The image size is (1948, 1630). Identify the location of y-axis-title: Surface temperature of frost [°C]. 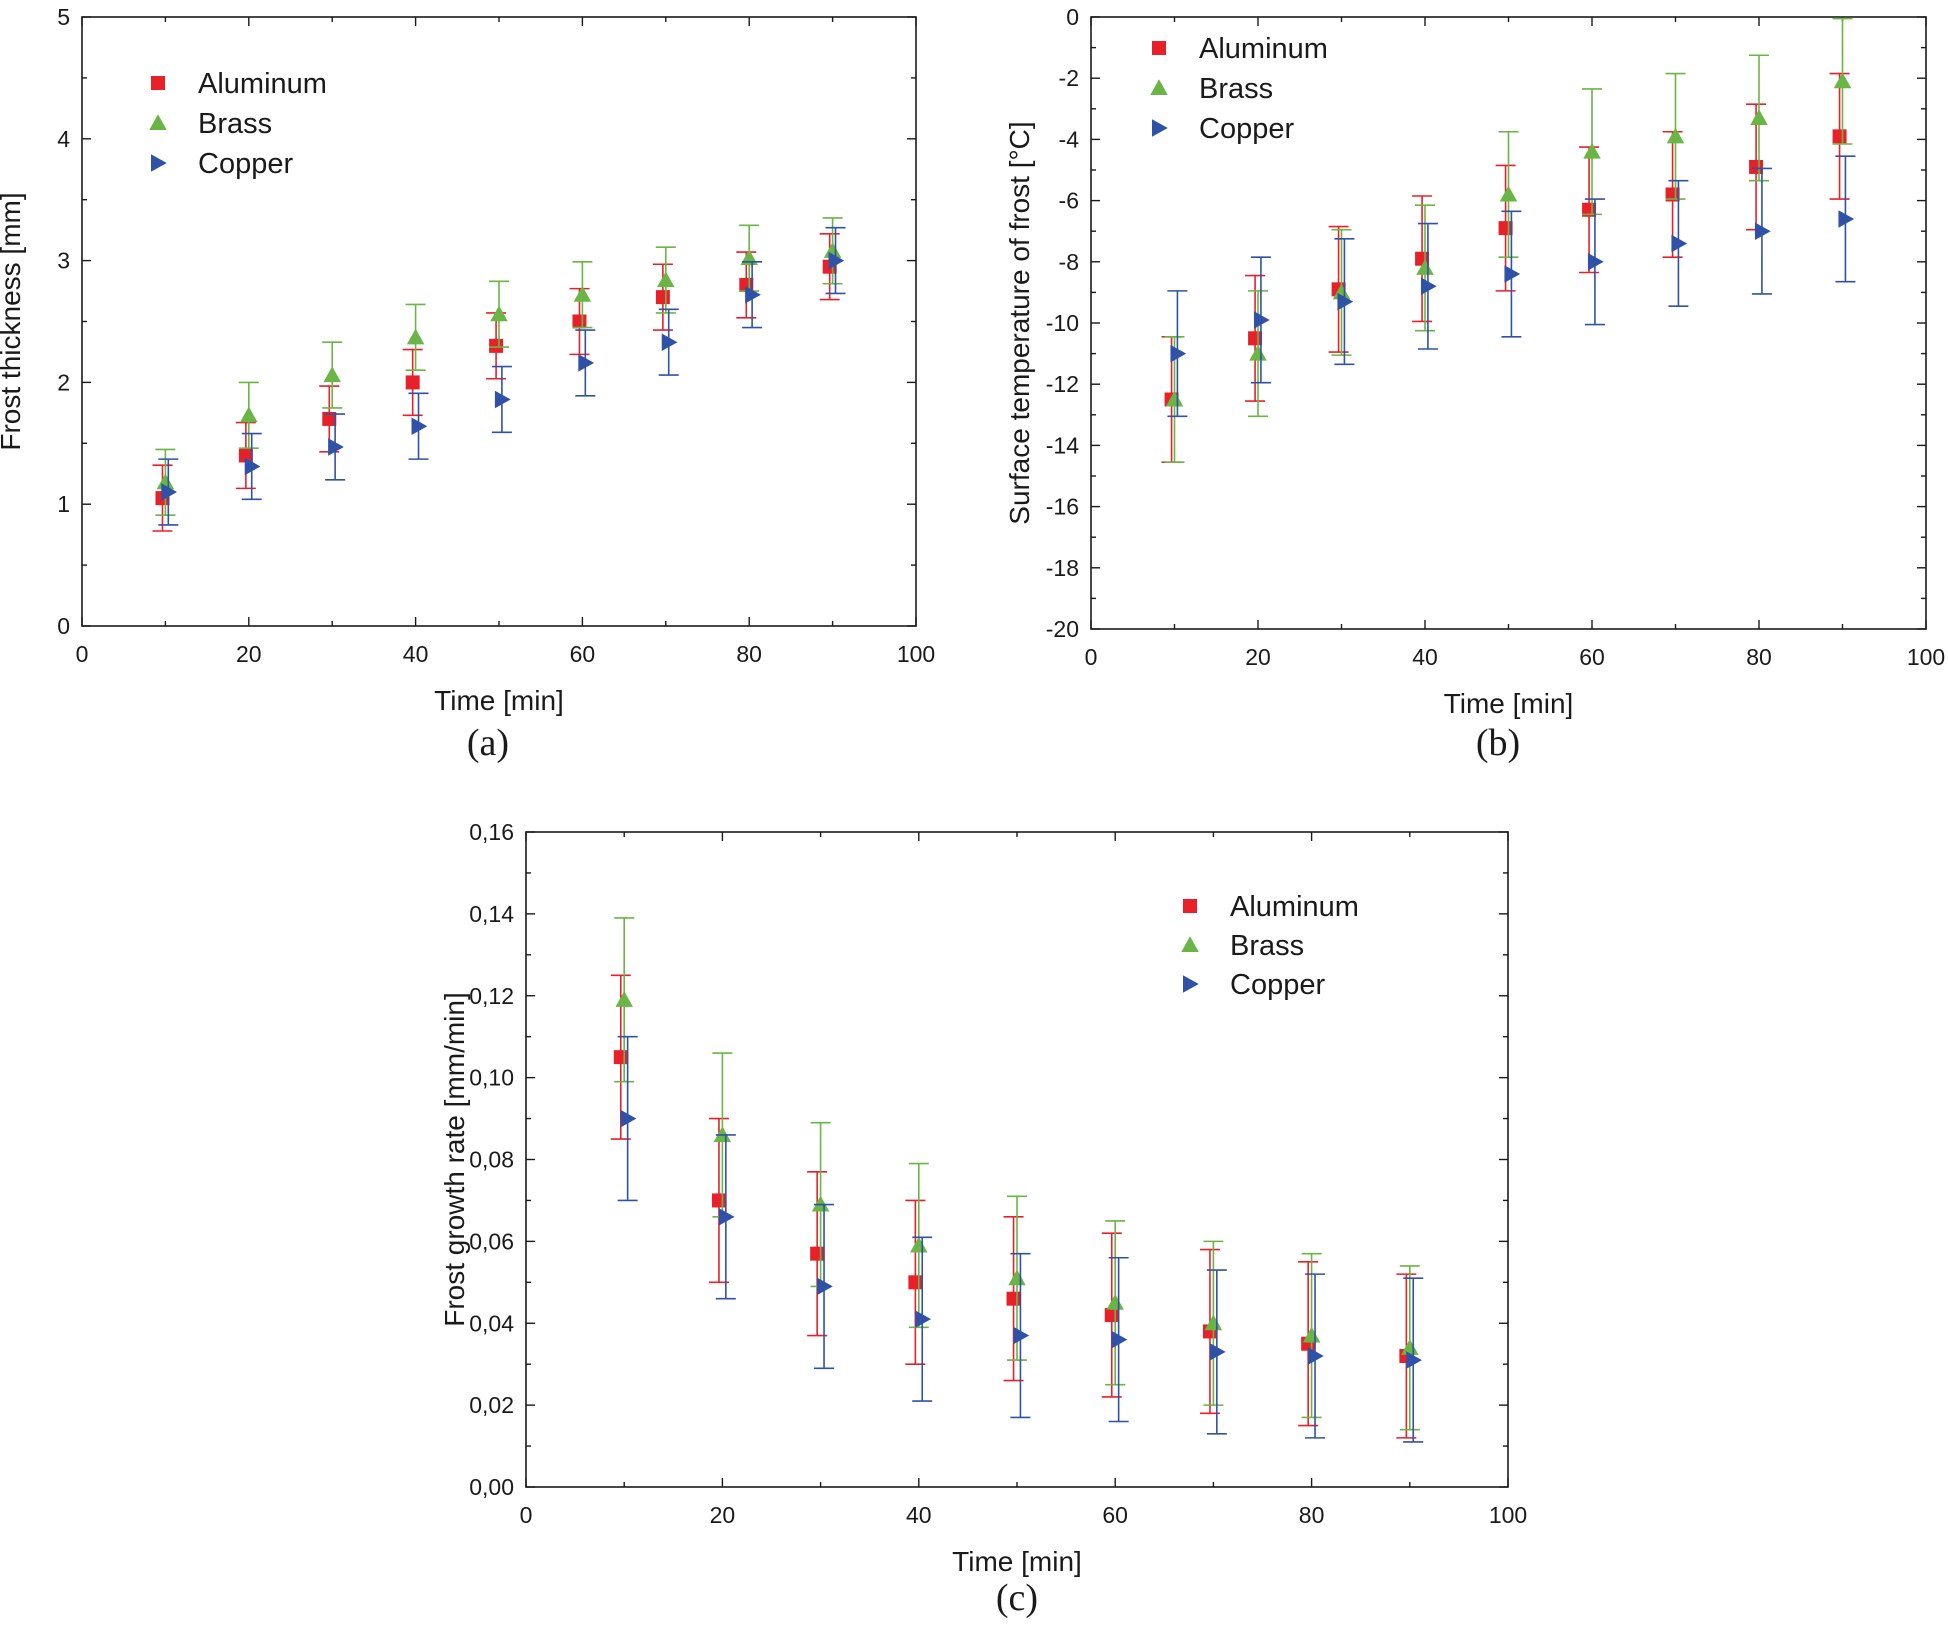
(1019, 322).